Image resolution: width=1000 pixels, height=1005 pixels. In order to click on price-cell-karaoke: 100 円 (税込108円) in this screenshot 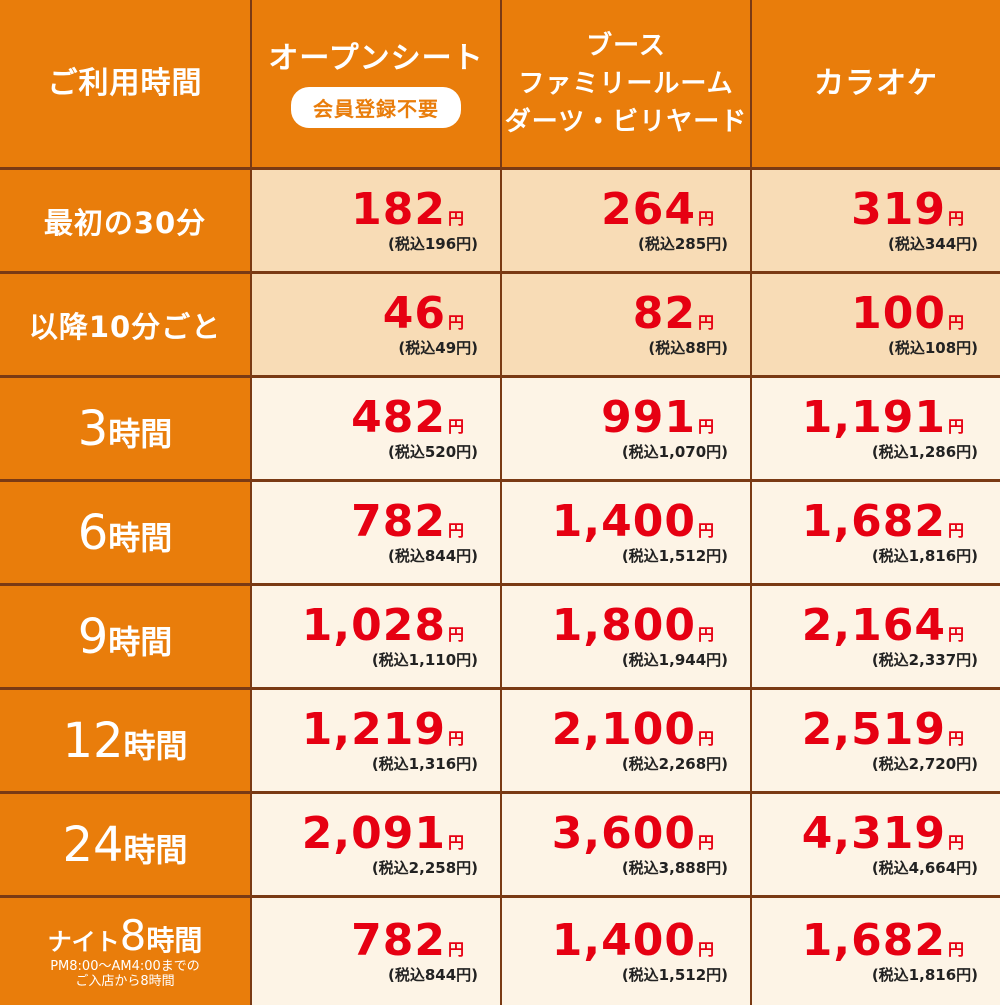, I will do `click(876, 324)`.